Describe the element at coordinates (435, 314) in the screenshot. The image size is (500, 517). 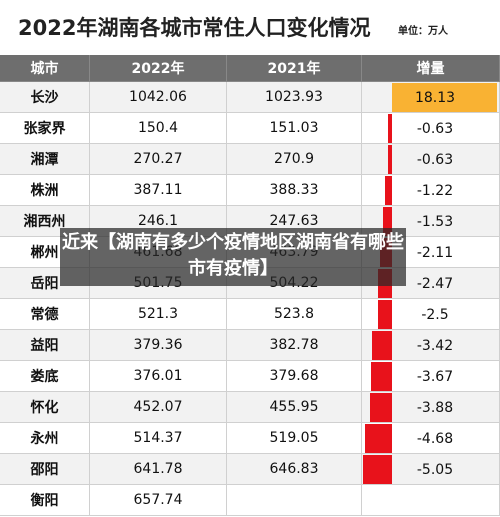
I see `increment-label: -2.5` at that location.